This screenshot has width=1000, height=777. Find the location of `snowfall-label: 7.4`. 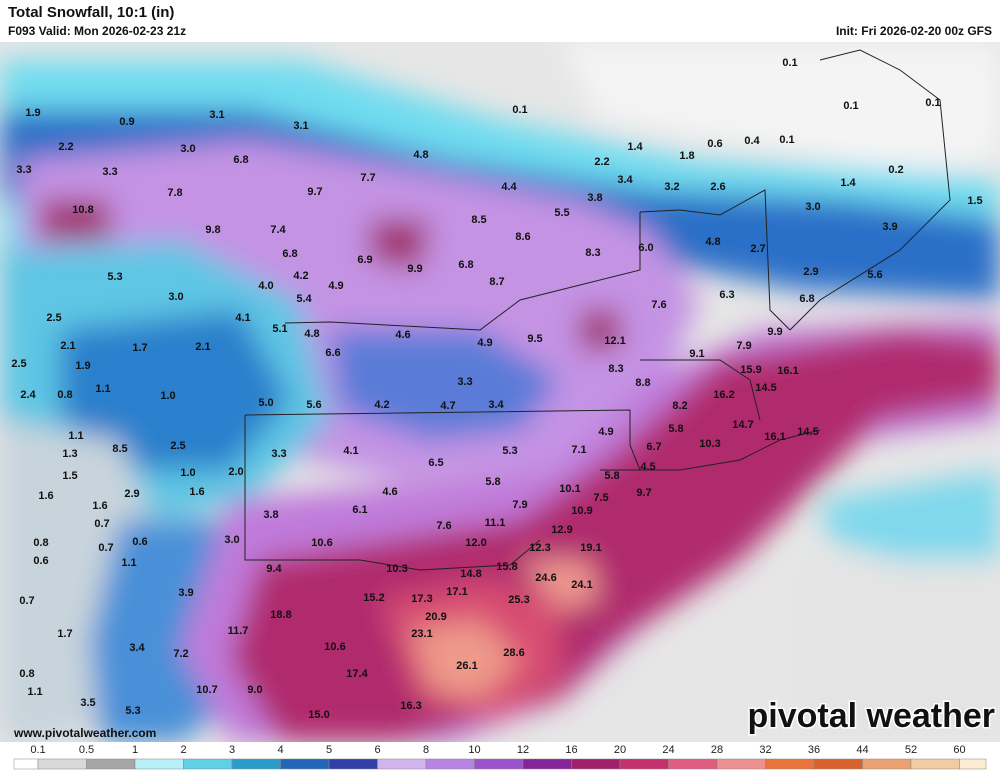

snowfall-label: 7.4 is located at coordinates (278, 230).